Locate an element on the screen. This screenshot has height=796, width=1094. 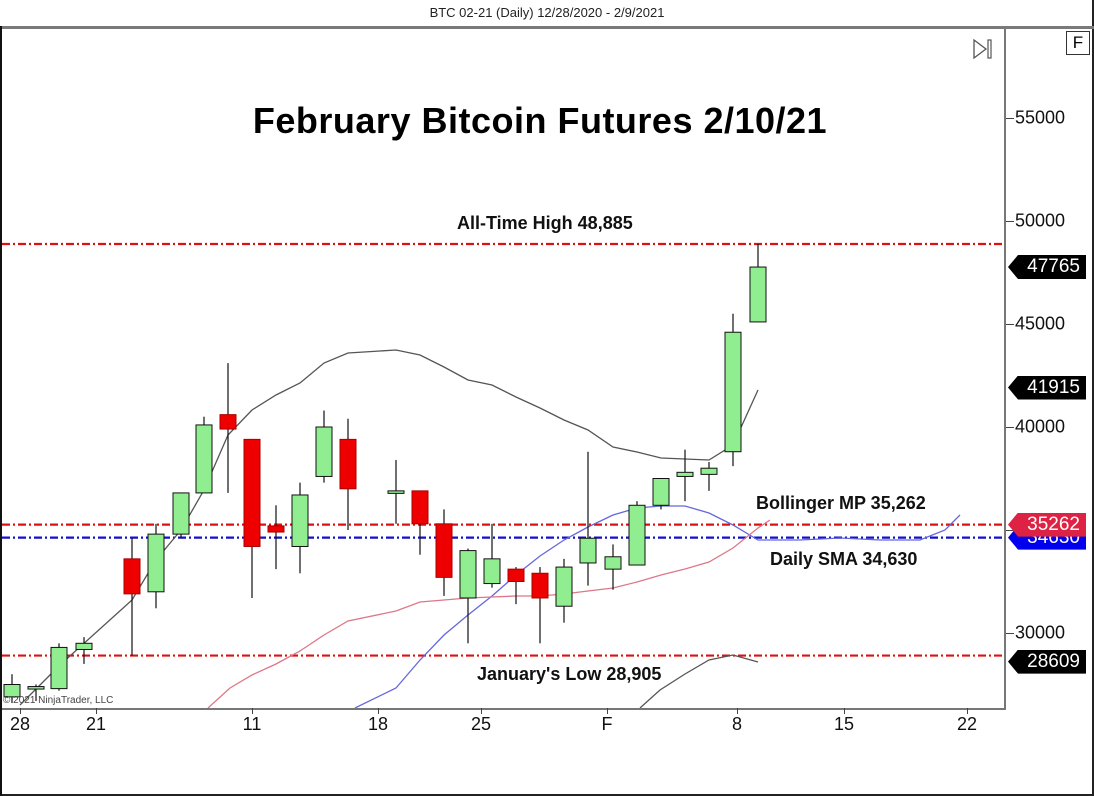
f-button: F is located at coordinates (1078, 43).